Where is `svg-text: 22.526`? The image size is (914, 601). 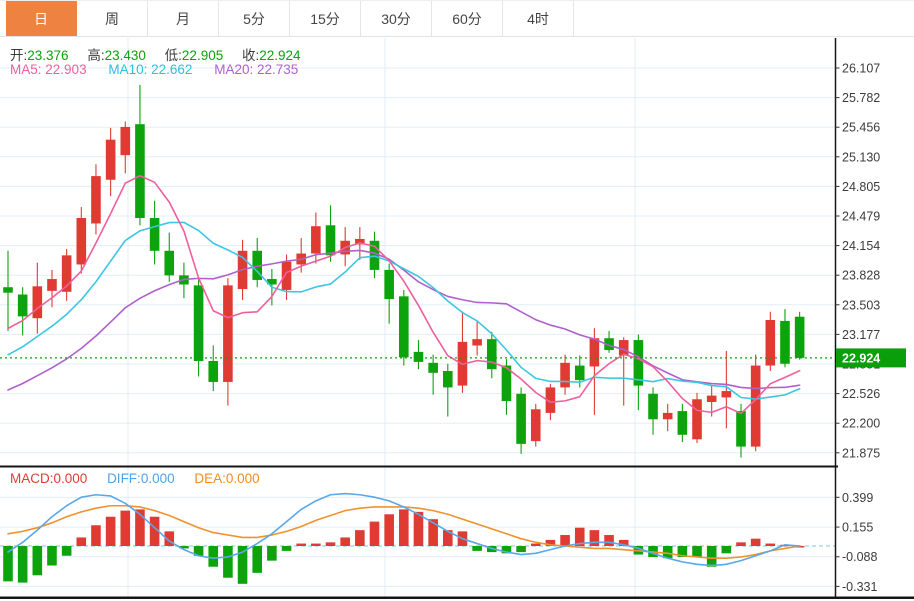
svg-text: 22.526 is located at coordinates (861, 394).